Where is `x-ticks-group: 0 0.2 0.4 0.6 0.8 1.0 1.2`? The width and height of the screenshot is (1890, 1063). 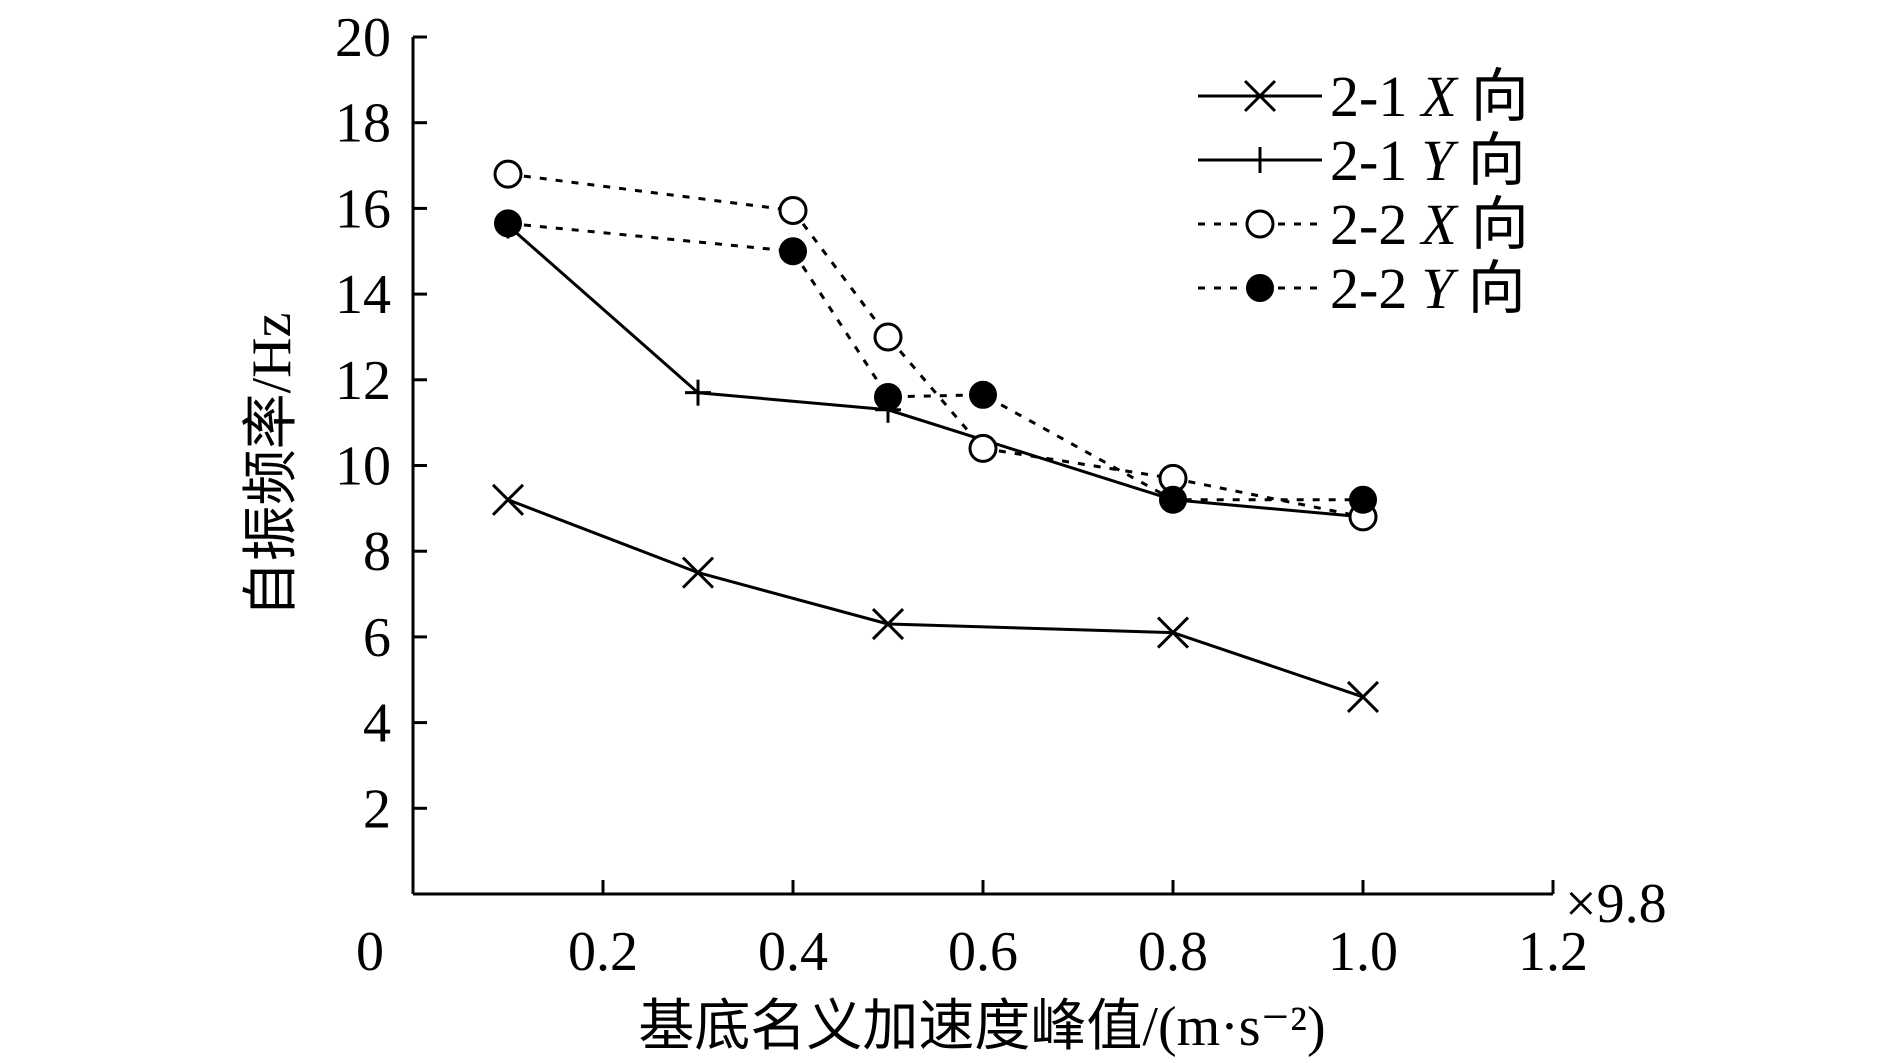 x-ticks-group: 0 0.2 0.4 0.6 0.8 1.0 1.2 is located at coordinates (972, 931).